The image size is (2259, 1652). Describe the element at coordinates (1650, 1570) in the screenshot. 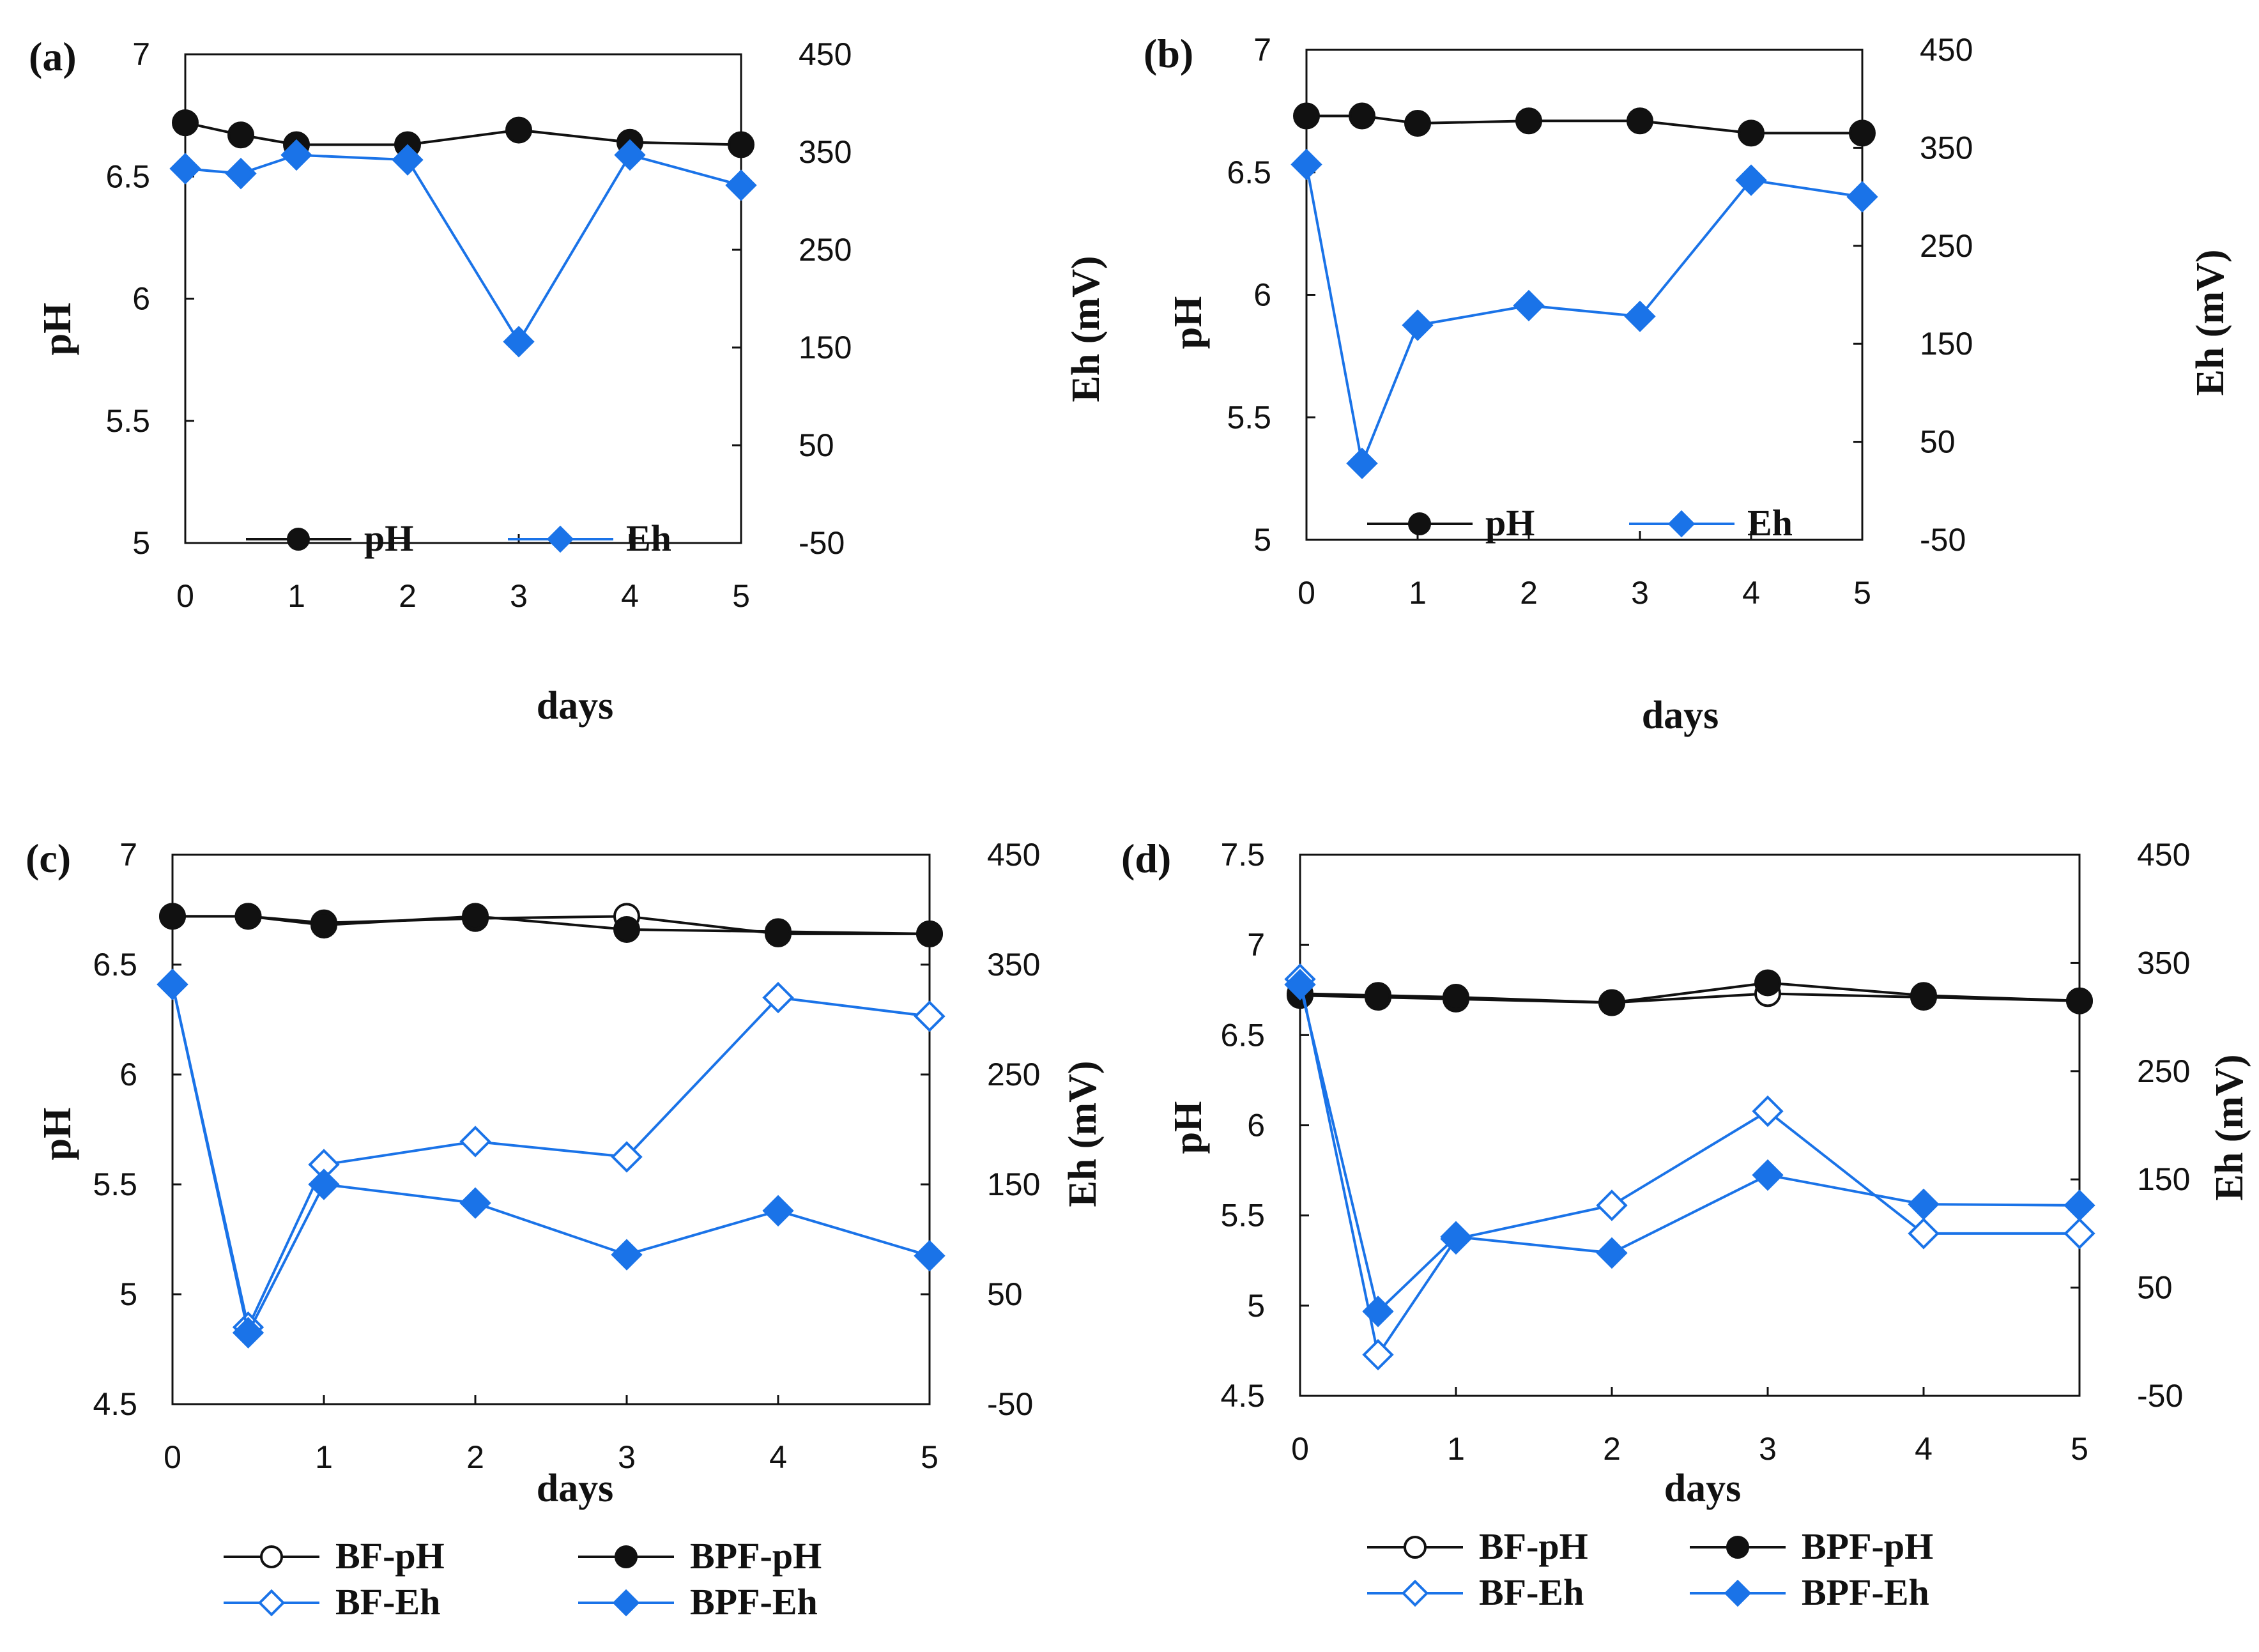

I see `legend: BF-pH BPF-pH BF-Eh BPF-Eh` at that location.